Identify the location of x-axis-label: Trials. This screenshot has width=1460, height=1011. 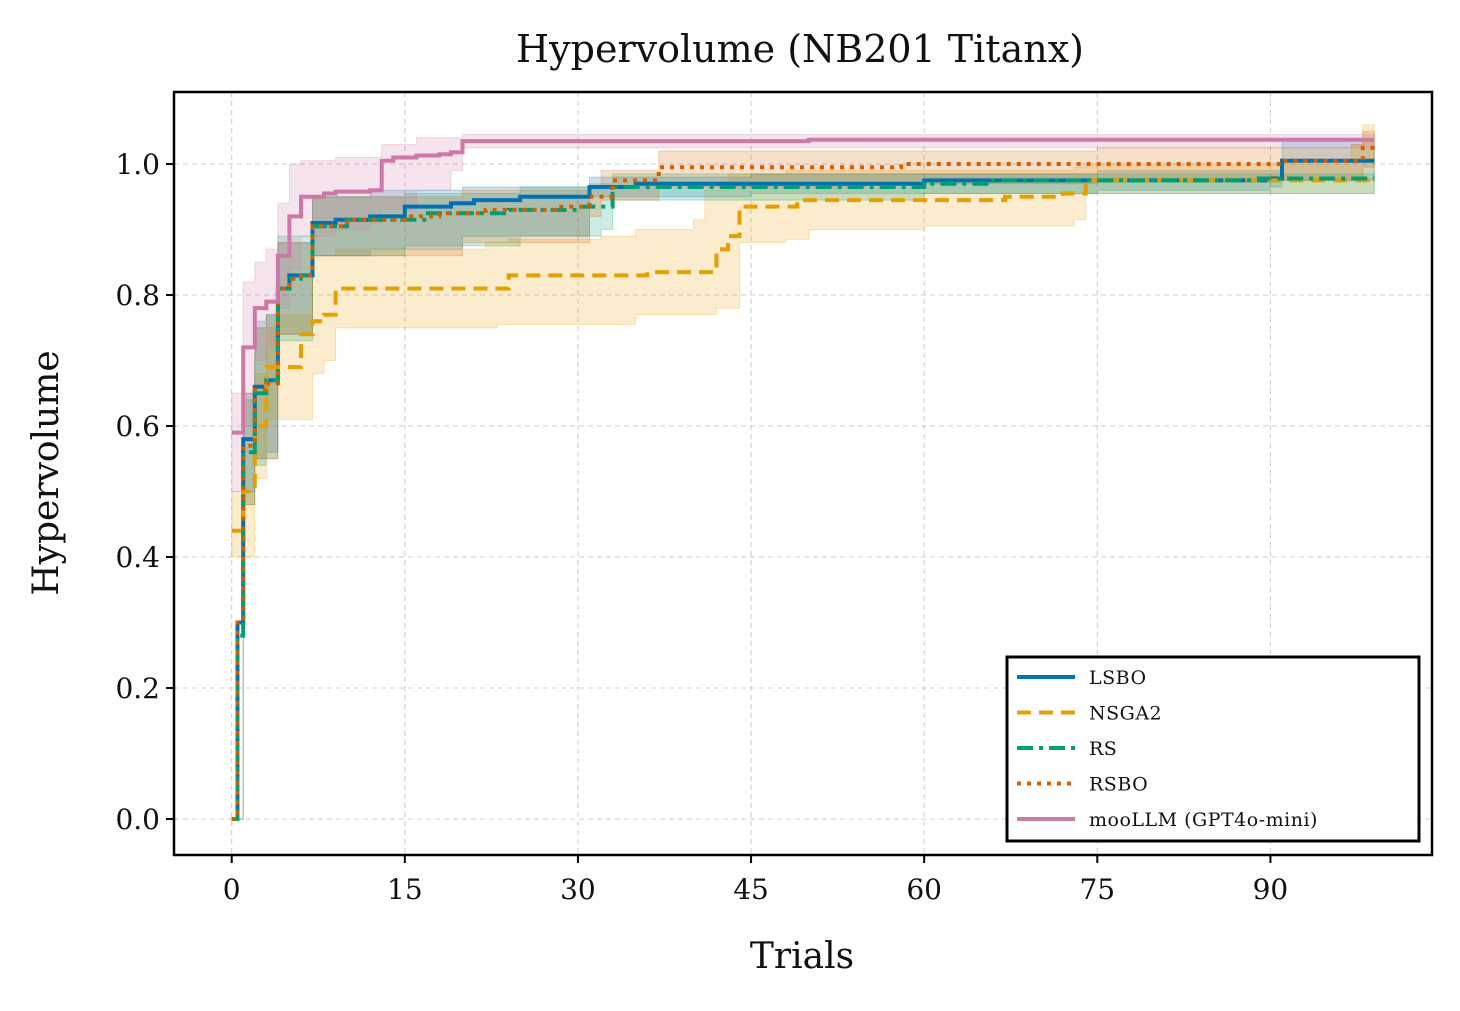
(802, 956).